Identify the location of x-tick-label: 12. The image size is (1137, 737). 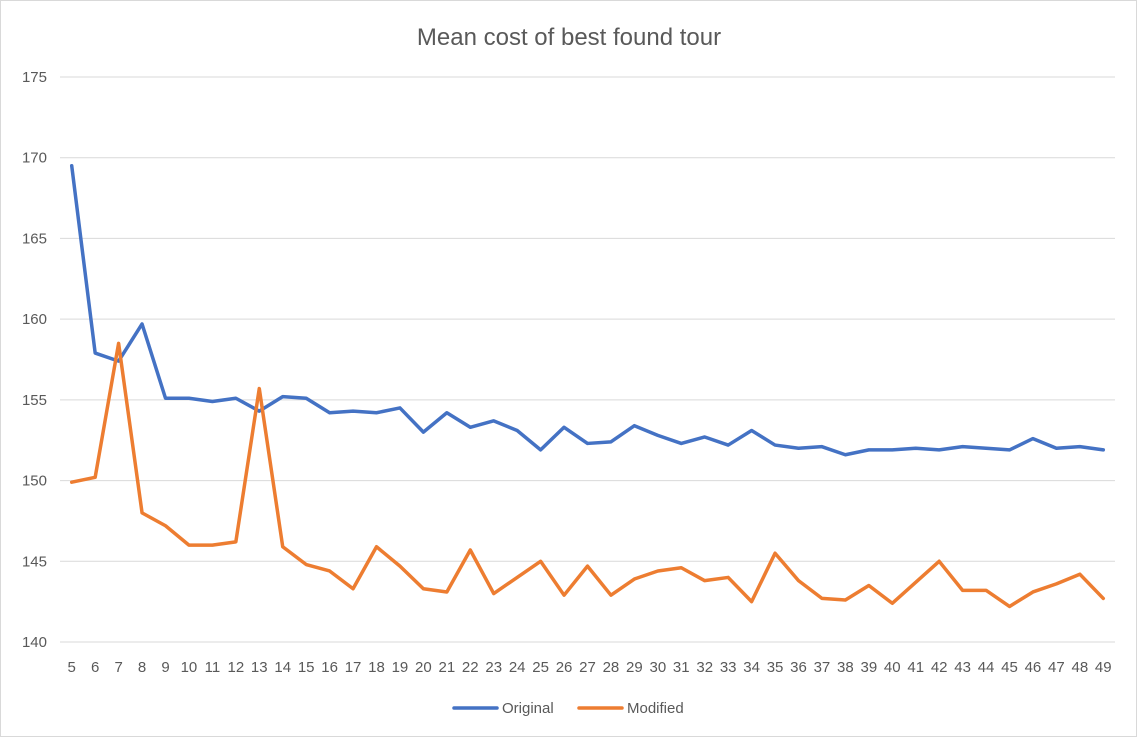
(235, 667).